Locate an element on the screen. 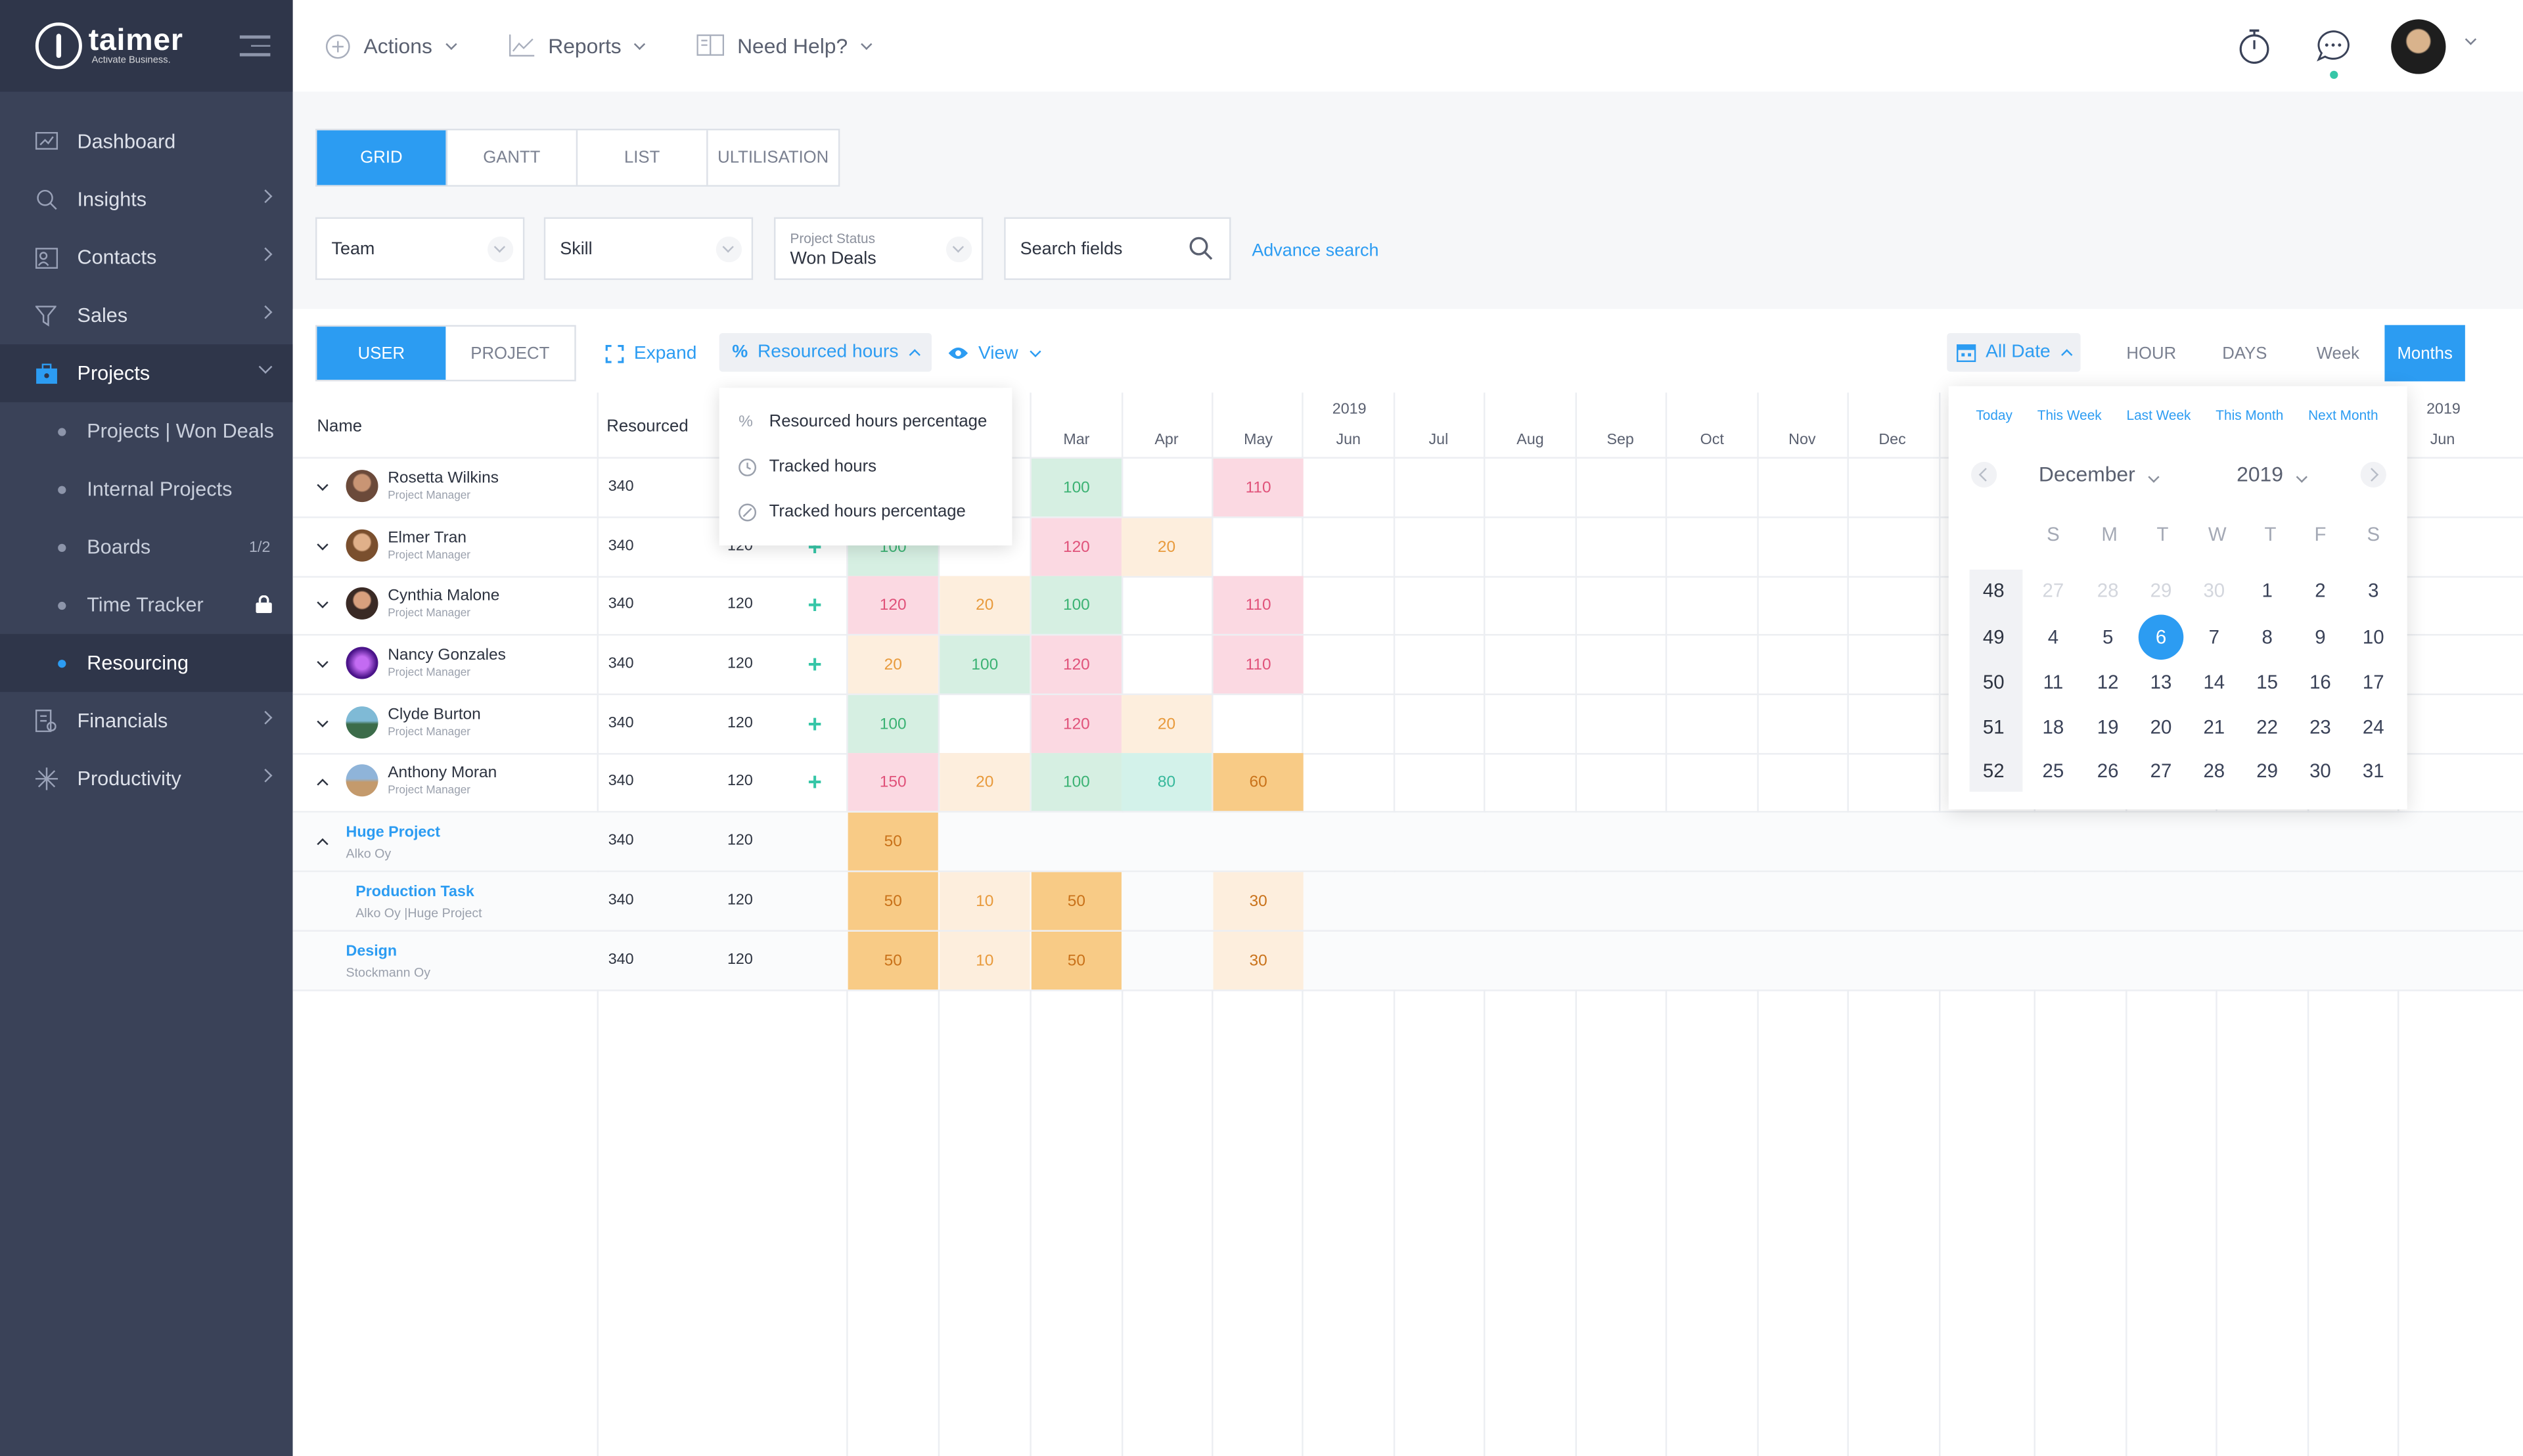 This screenshot has height=1456, width=2523. sidebar-subitem-boards: Boards 1/2 is located at coordinates (146, 547).